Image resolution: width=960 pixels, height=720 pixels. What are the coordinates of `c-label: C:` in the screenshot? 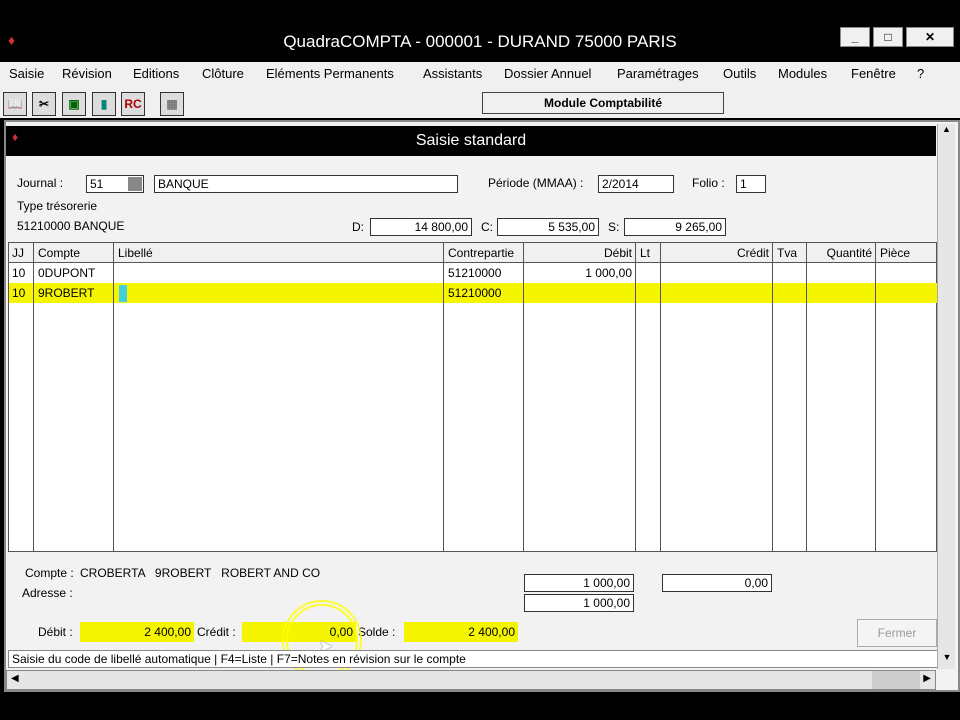 It's located at (487, 227).